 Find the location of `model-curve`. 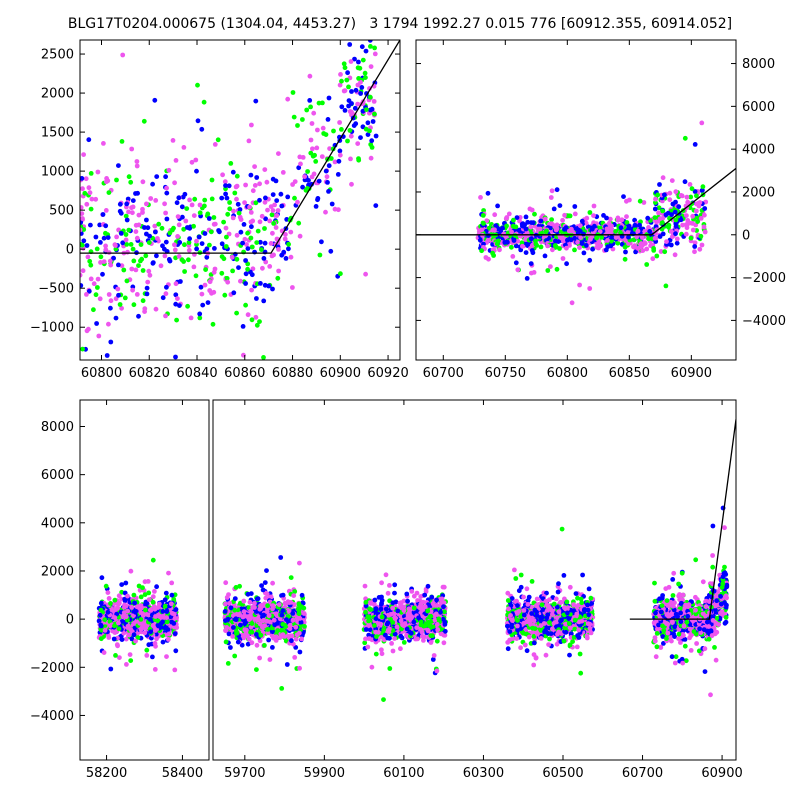

model-curve is located at coordinates (576, 201).